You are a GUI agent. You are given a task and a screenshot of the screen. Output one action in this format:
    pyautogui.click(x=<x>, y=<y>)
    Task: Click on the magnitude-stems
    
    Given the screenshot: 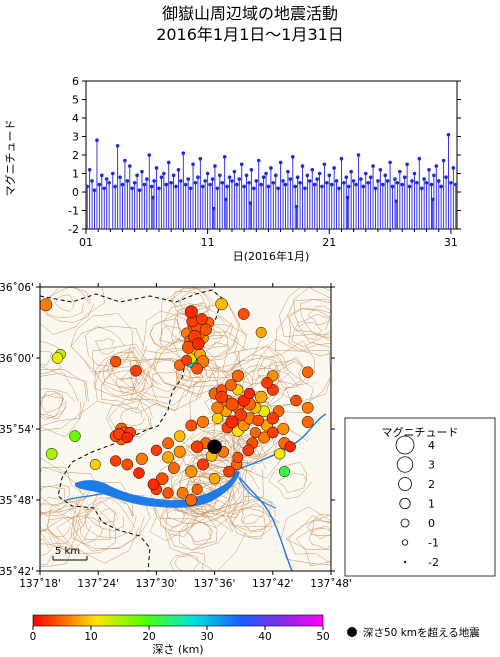 What is the action you would take?
    pyautogui.click(x=271, y=180)
    